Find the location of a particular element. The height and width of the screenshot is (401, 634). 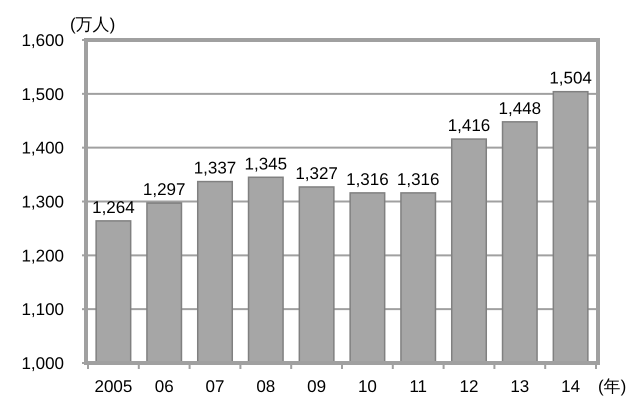

y-tick-label: 1,100 is located at coordinates (42, 310).